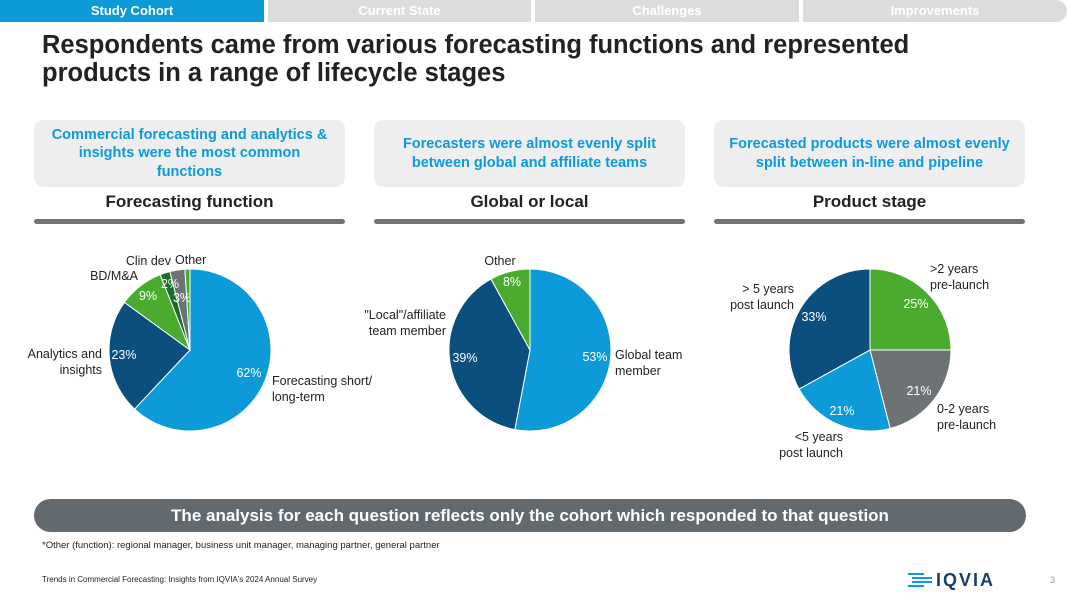 This screenshot has width=1067, height=600. I want to click on divider-product-stage, so click(869, 221).